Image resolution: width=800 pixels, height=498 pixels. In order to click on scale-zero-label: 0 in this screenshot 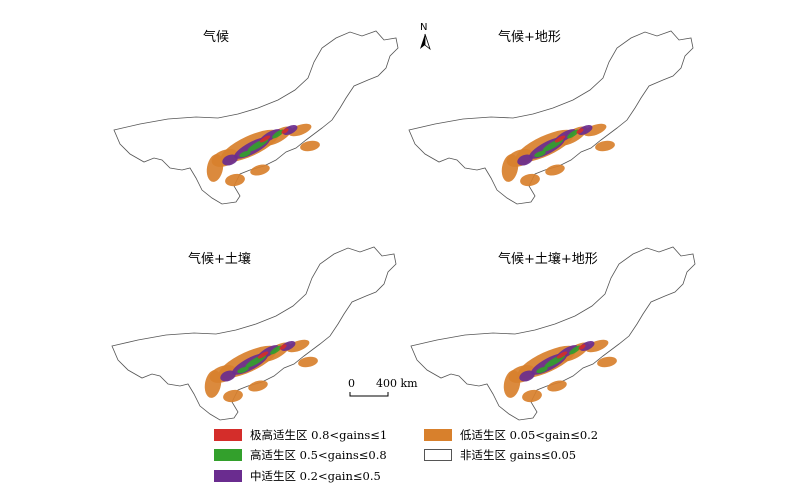, I will do `click(351, 383)`.